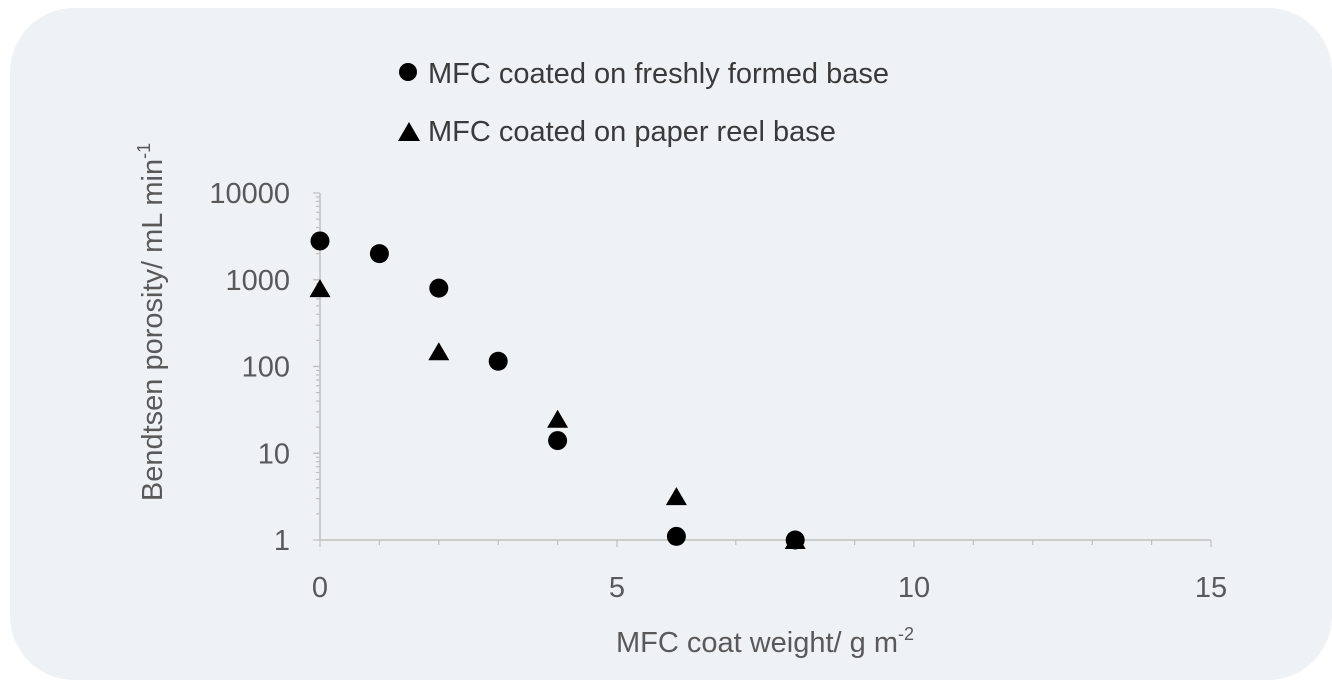 This screenshot has height=680, width=1332. What do you see at coordinates (757, 643) in the screenshot?
I see `x-axis-title-text: MFC coat weight/ g m` at bounding box center [757, 643].